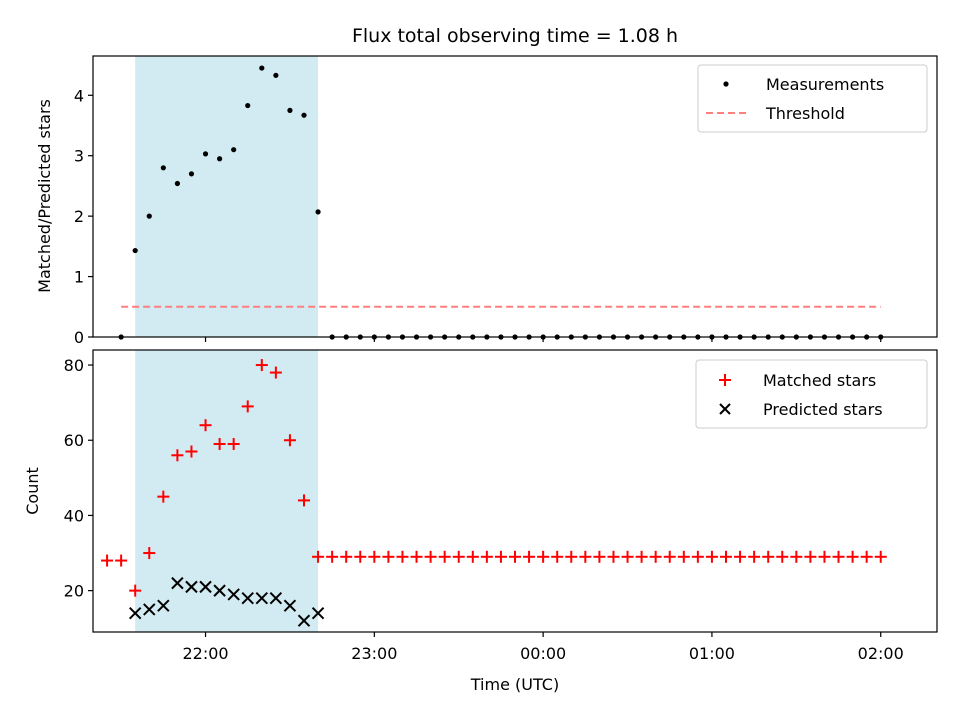 The width and height of the screenshot is (960, 720). What do you see at coordinates (227, 491) in the screenshot?
I see `observing-window-bottom` at bounding box center [227, 491].